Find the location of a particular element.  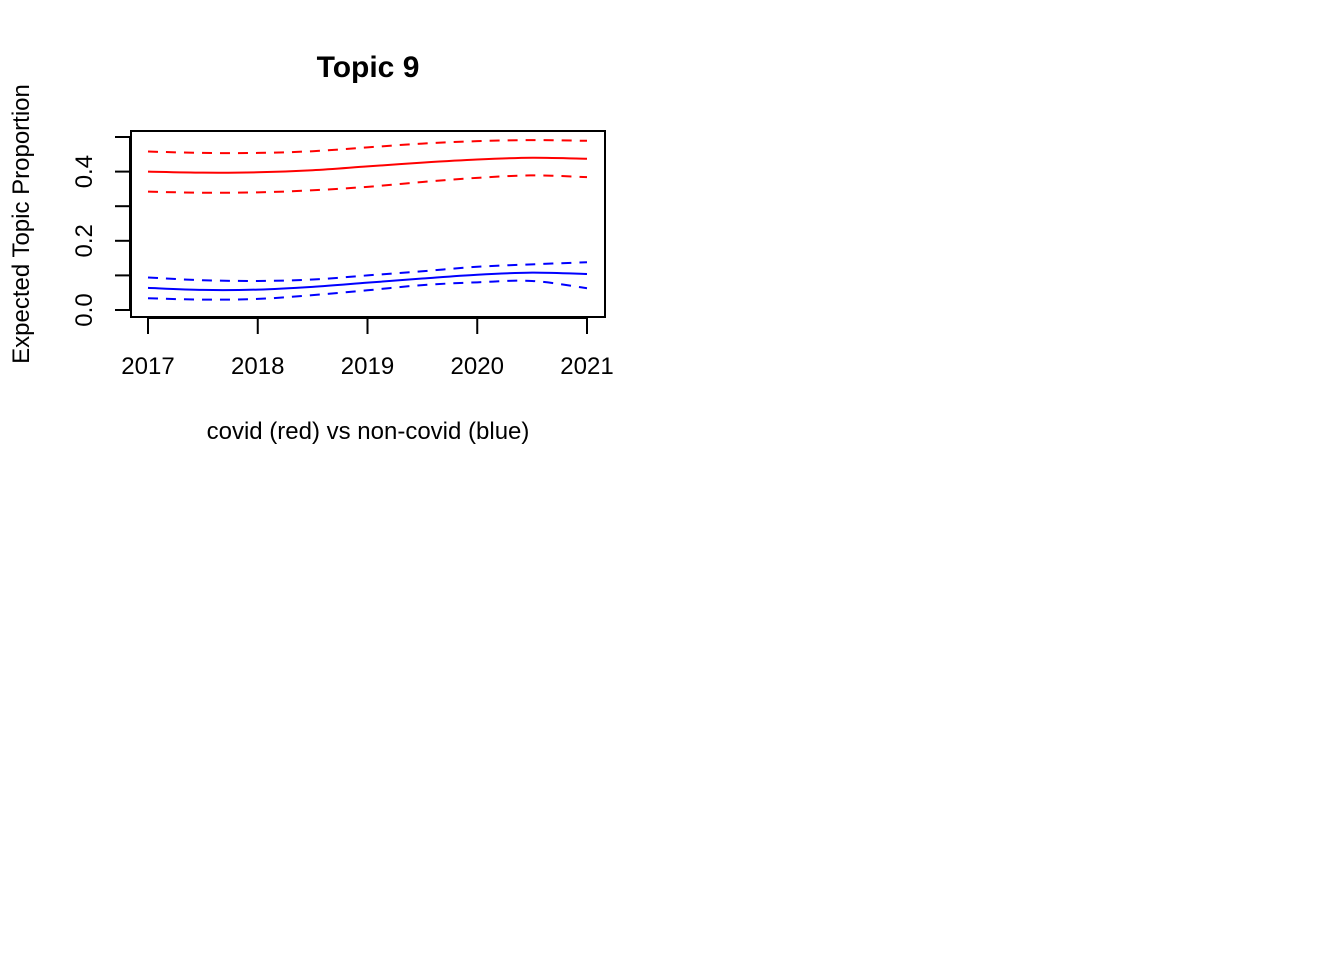

series-non-covid-mean-line is located at coordinates (367, 281).